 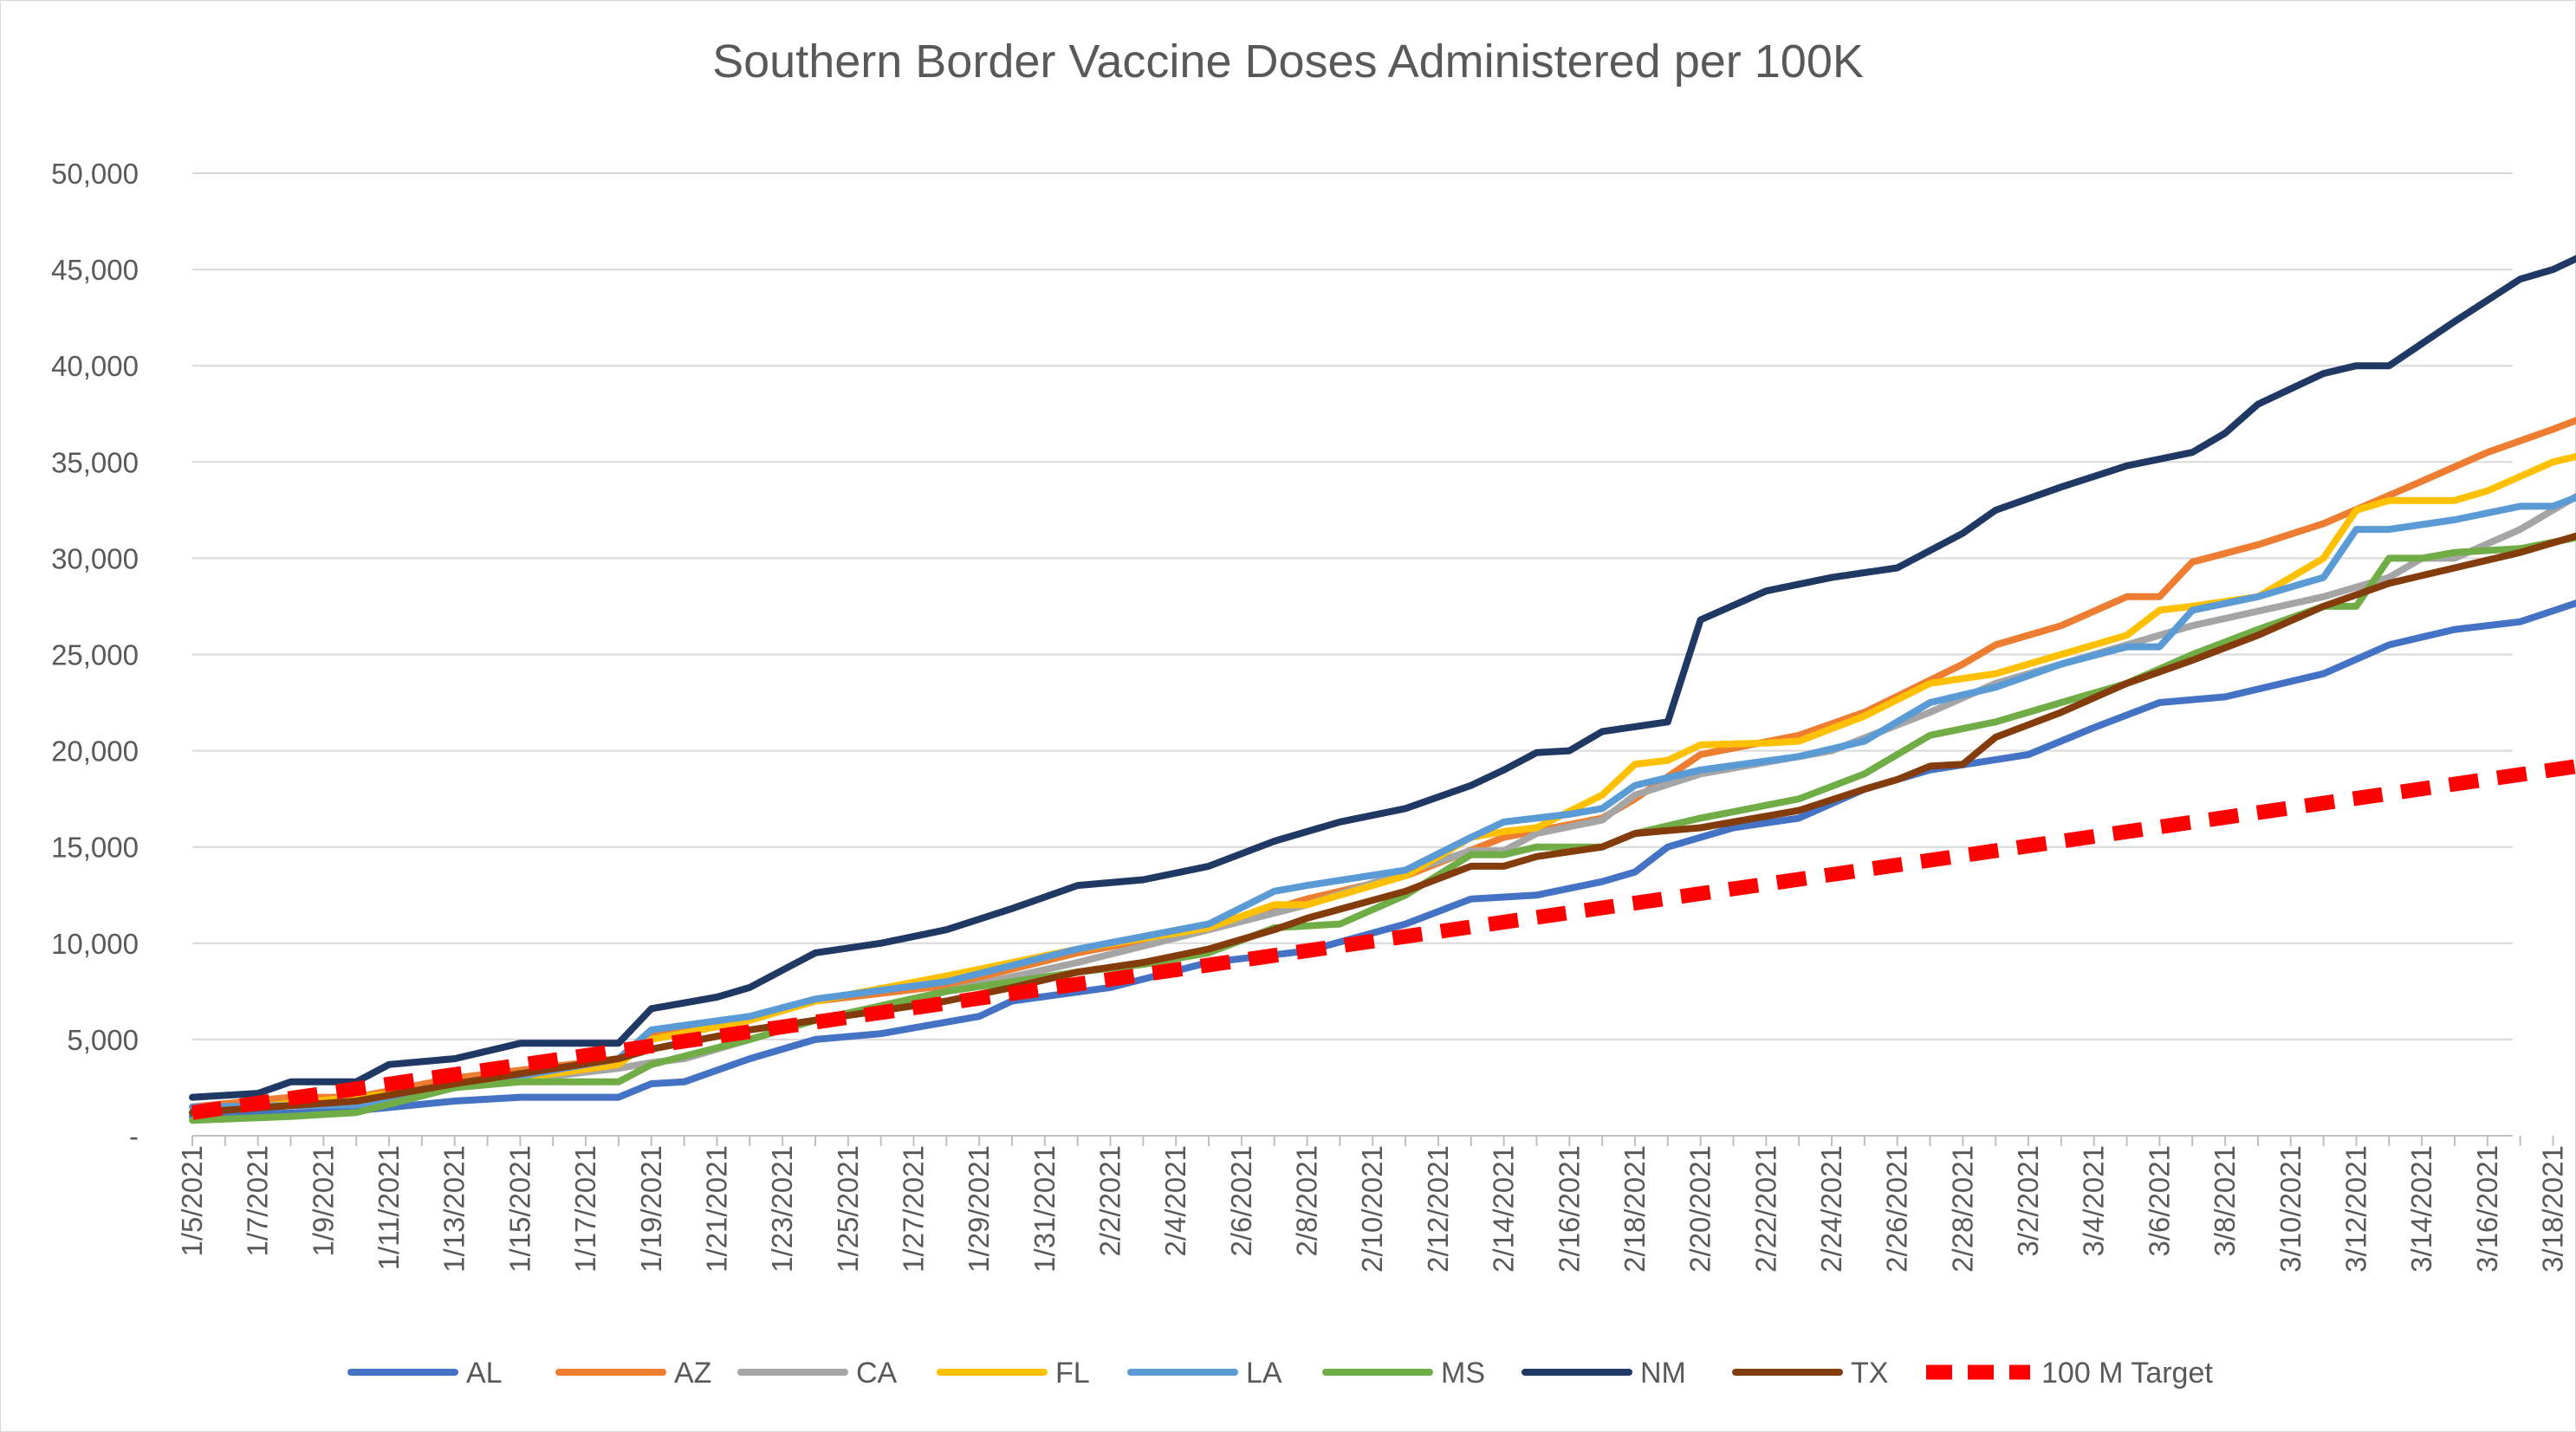 I want to click on x-tick-label: 2/4/2021, so click(x=1175, y=1200).